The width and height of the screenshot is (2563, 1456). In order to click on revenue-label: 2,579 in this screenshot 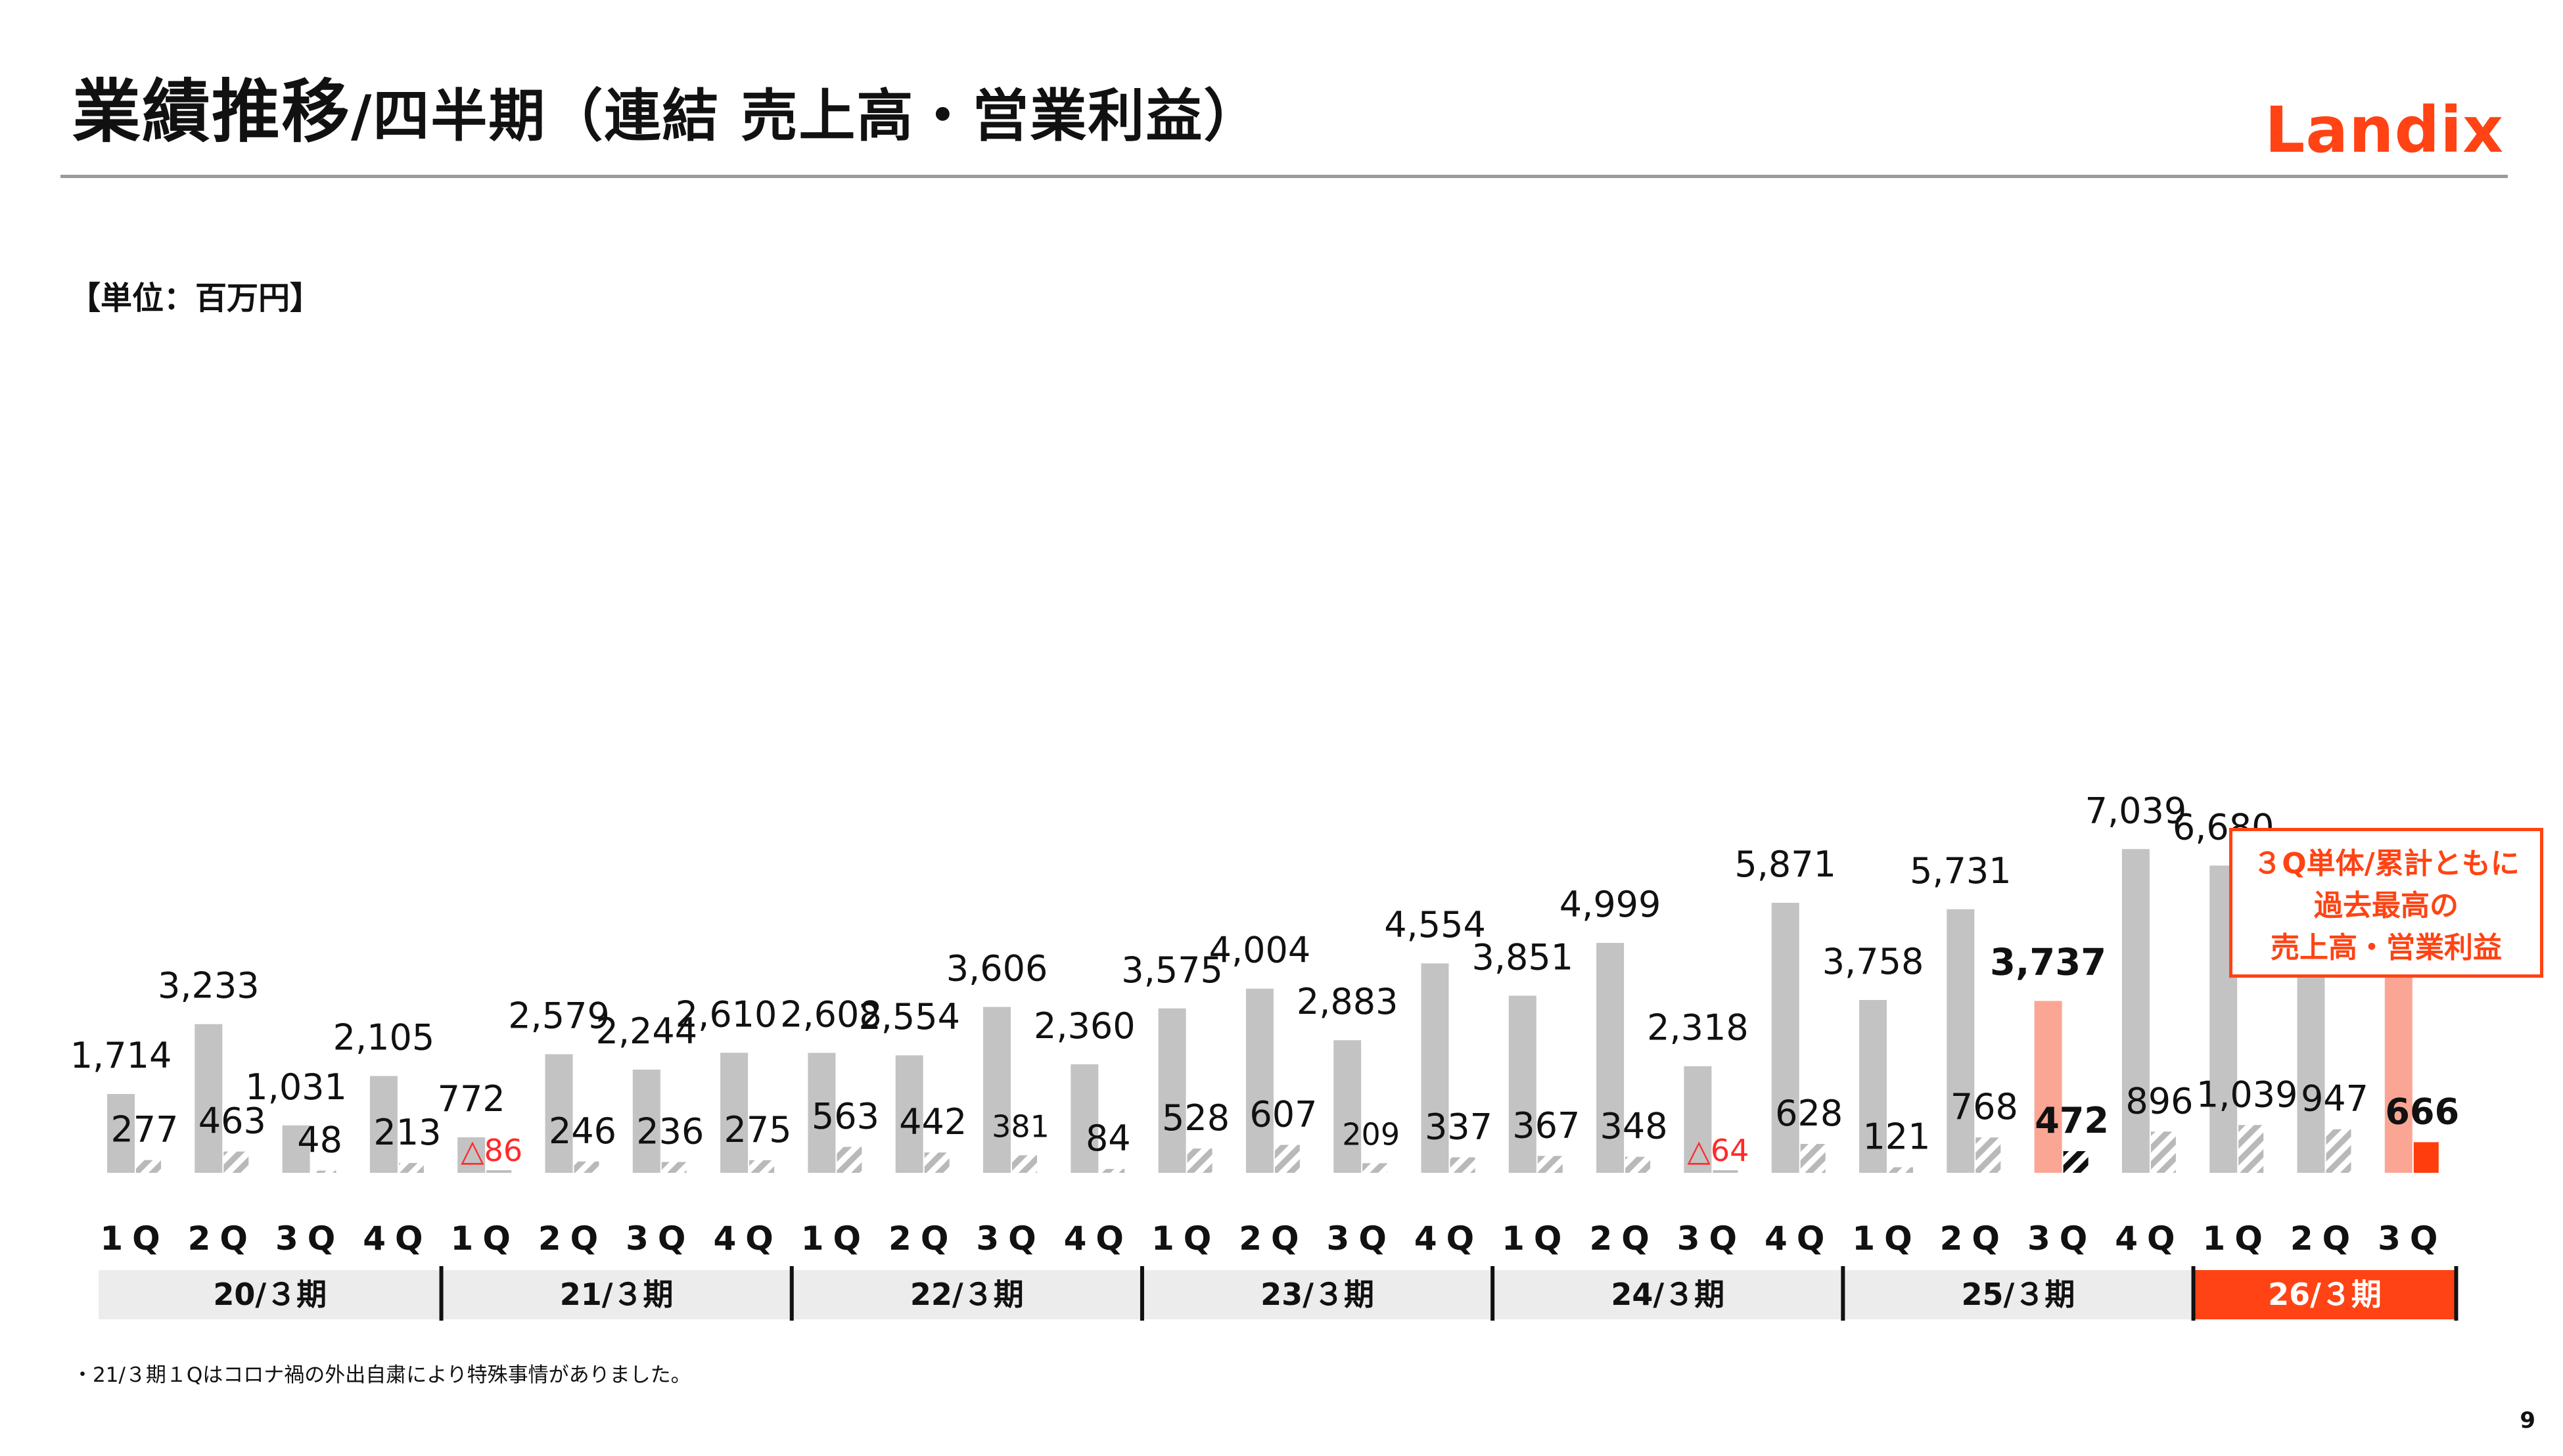, I will do `click(559, 1015)`.